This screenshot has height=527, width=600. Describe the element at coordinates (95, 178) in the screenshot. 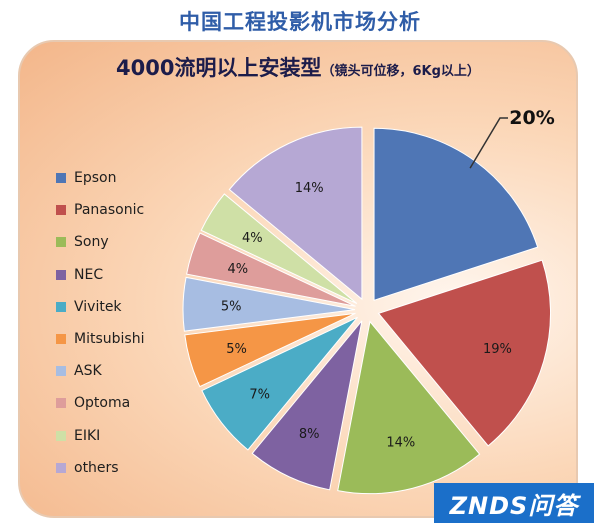

I see `legend-label: Epson` at that location.